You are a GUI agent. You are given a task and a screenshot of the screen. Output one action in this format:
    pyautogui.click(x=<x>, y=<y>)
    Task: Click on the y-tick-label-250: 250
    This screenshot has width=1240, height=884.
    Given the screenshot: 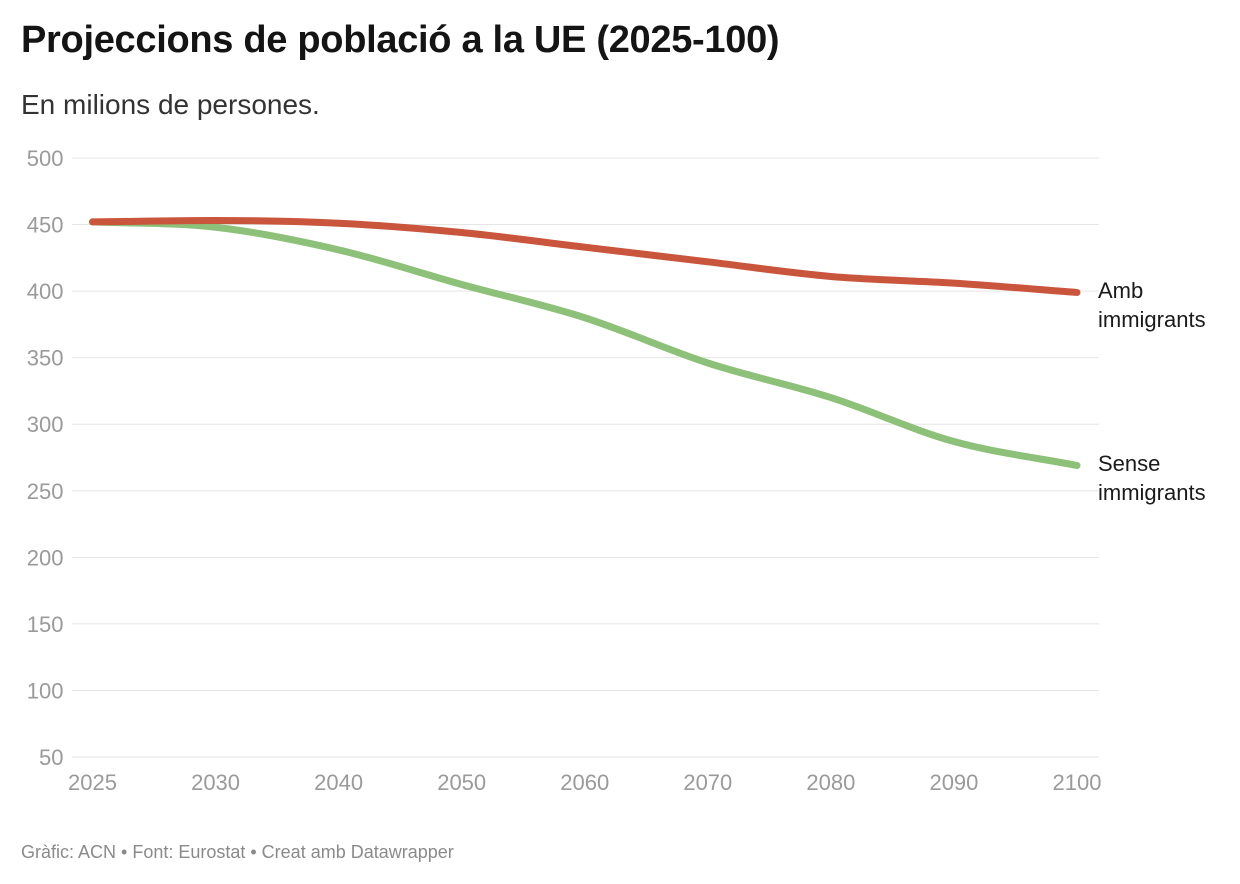 What is the action you would take?
    pyautogui.click(x=45, y=491)
    